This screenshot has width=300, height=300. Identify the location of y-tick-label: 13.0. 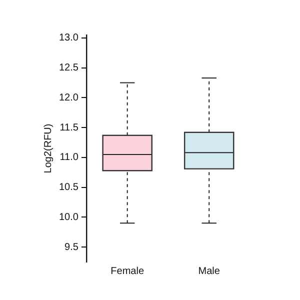
(68, 38).